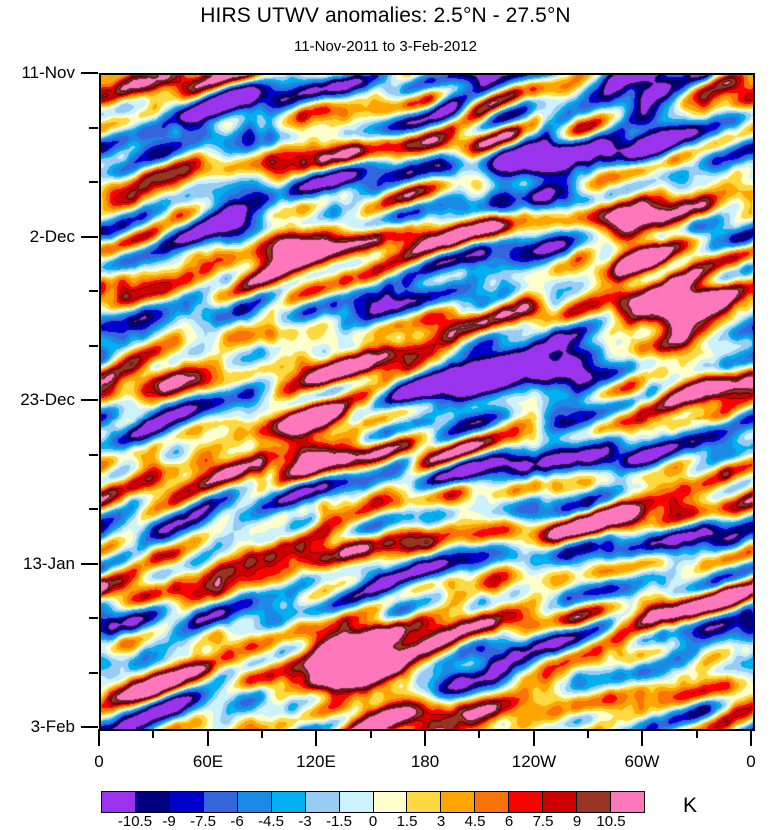 Image resolution: width=771 pixels, height=830 pixels. Describe the element at coordinates (611, 821) in the screenshot. I see `colorbar-tick-label-14: 10.5` at that location.